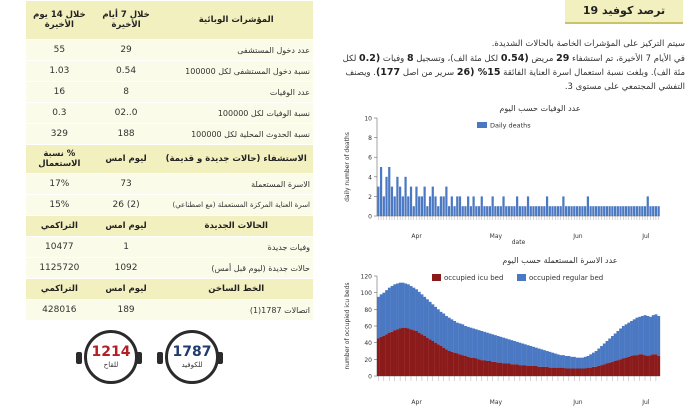  Describe the element at coordinates (59, 289) in the screenshot. I see `header-cumulative: التراكمي` at that location.